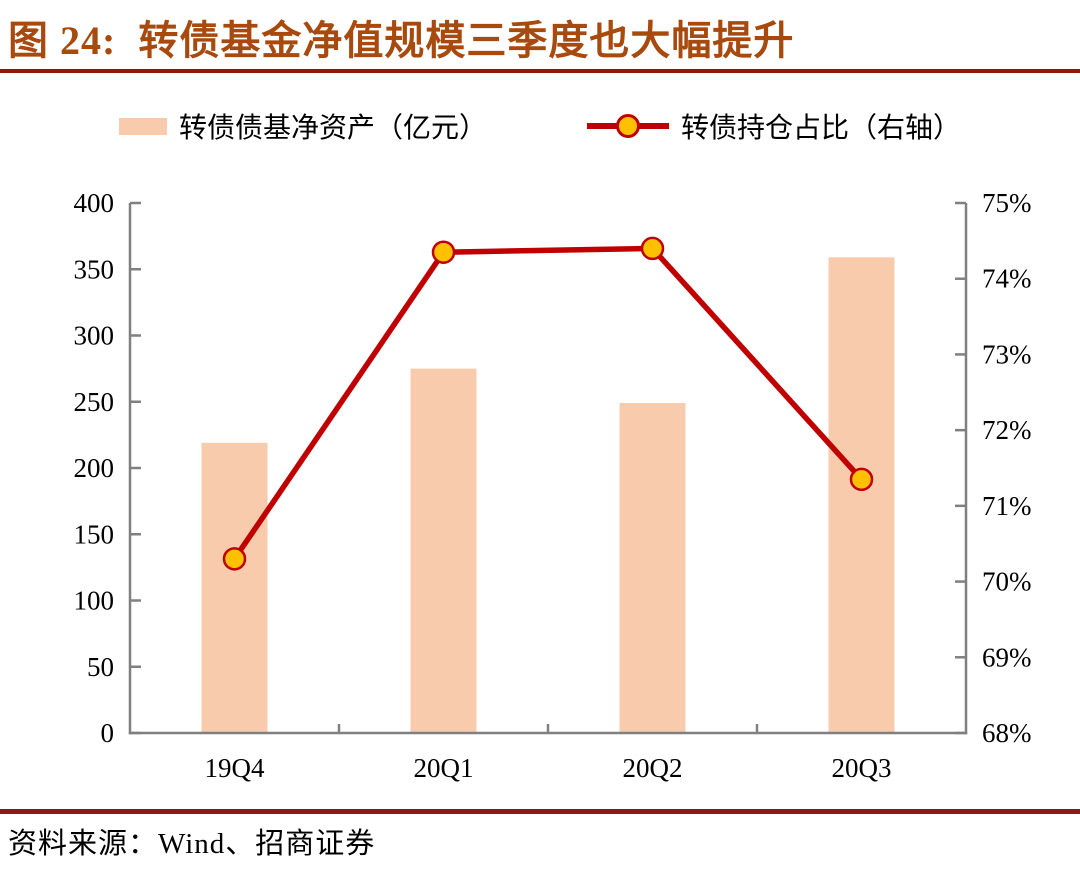  I want to click on right-axis-label-68: 68%, so click(1007, 733).